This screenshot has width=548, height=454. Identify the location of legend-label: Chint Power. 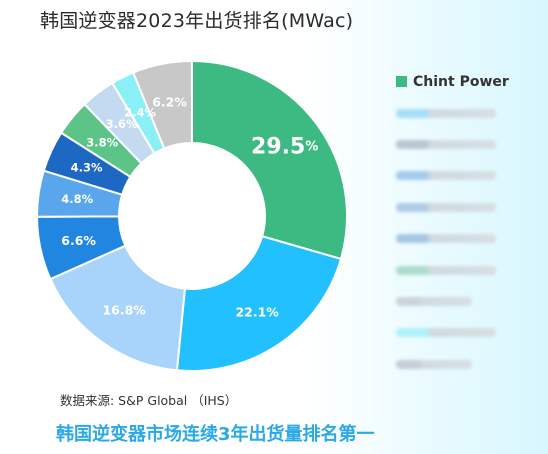
(461, 81).